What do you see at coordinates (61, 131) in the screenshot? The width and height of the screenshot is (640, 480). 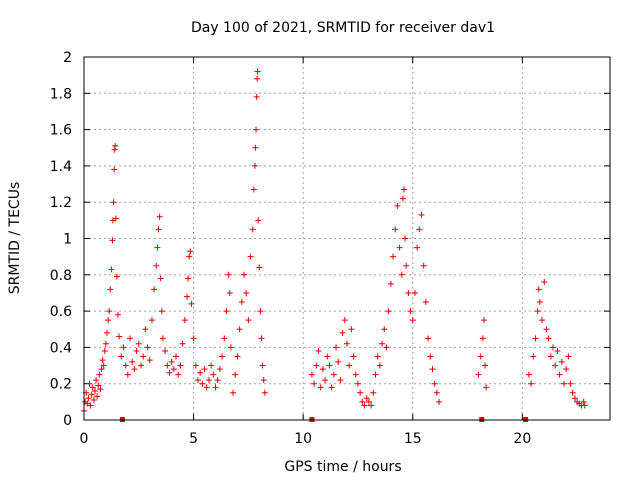 I see `y-tick-label: 1.6` at bounding box center [61, 131].